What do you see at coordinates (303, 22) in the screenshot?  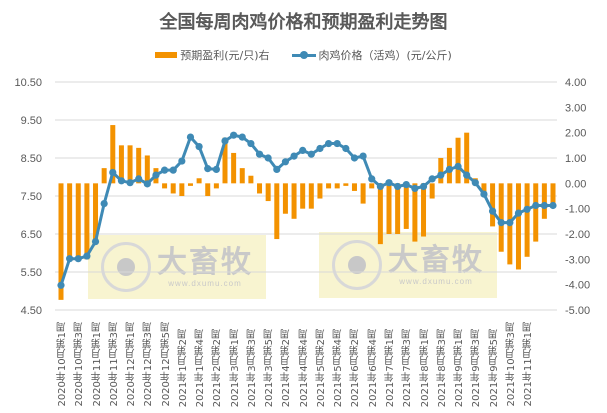 I see `chart-title: 全国每周肉鸡价格和预期盈利走势图` at bounding box center [303, 22].